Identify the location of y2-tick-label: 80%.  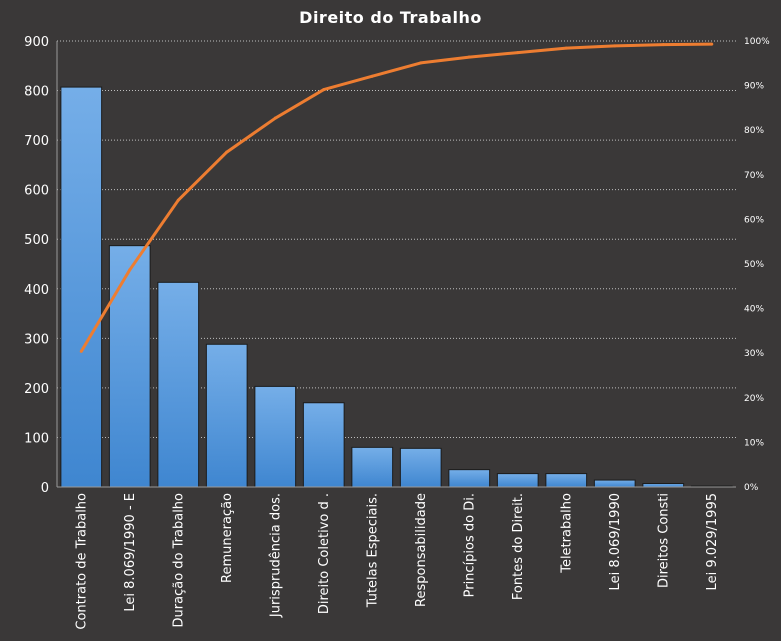
(754, 131).